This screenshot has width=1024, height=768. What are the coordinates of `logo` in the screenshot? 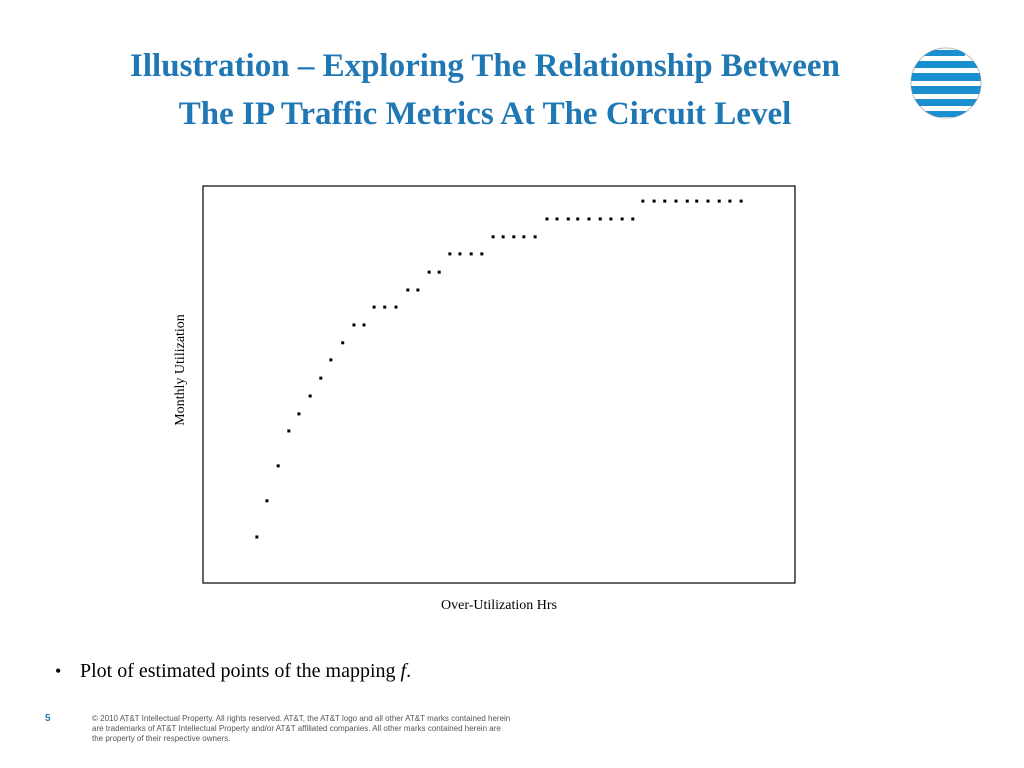 It's located at (946, 83).